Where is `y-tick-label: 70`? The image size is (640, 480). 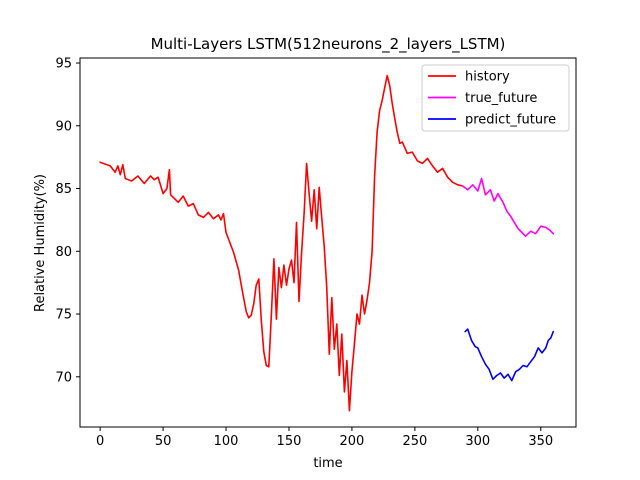
y-tick-label: 70 is located at coordinates (63, 377).